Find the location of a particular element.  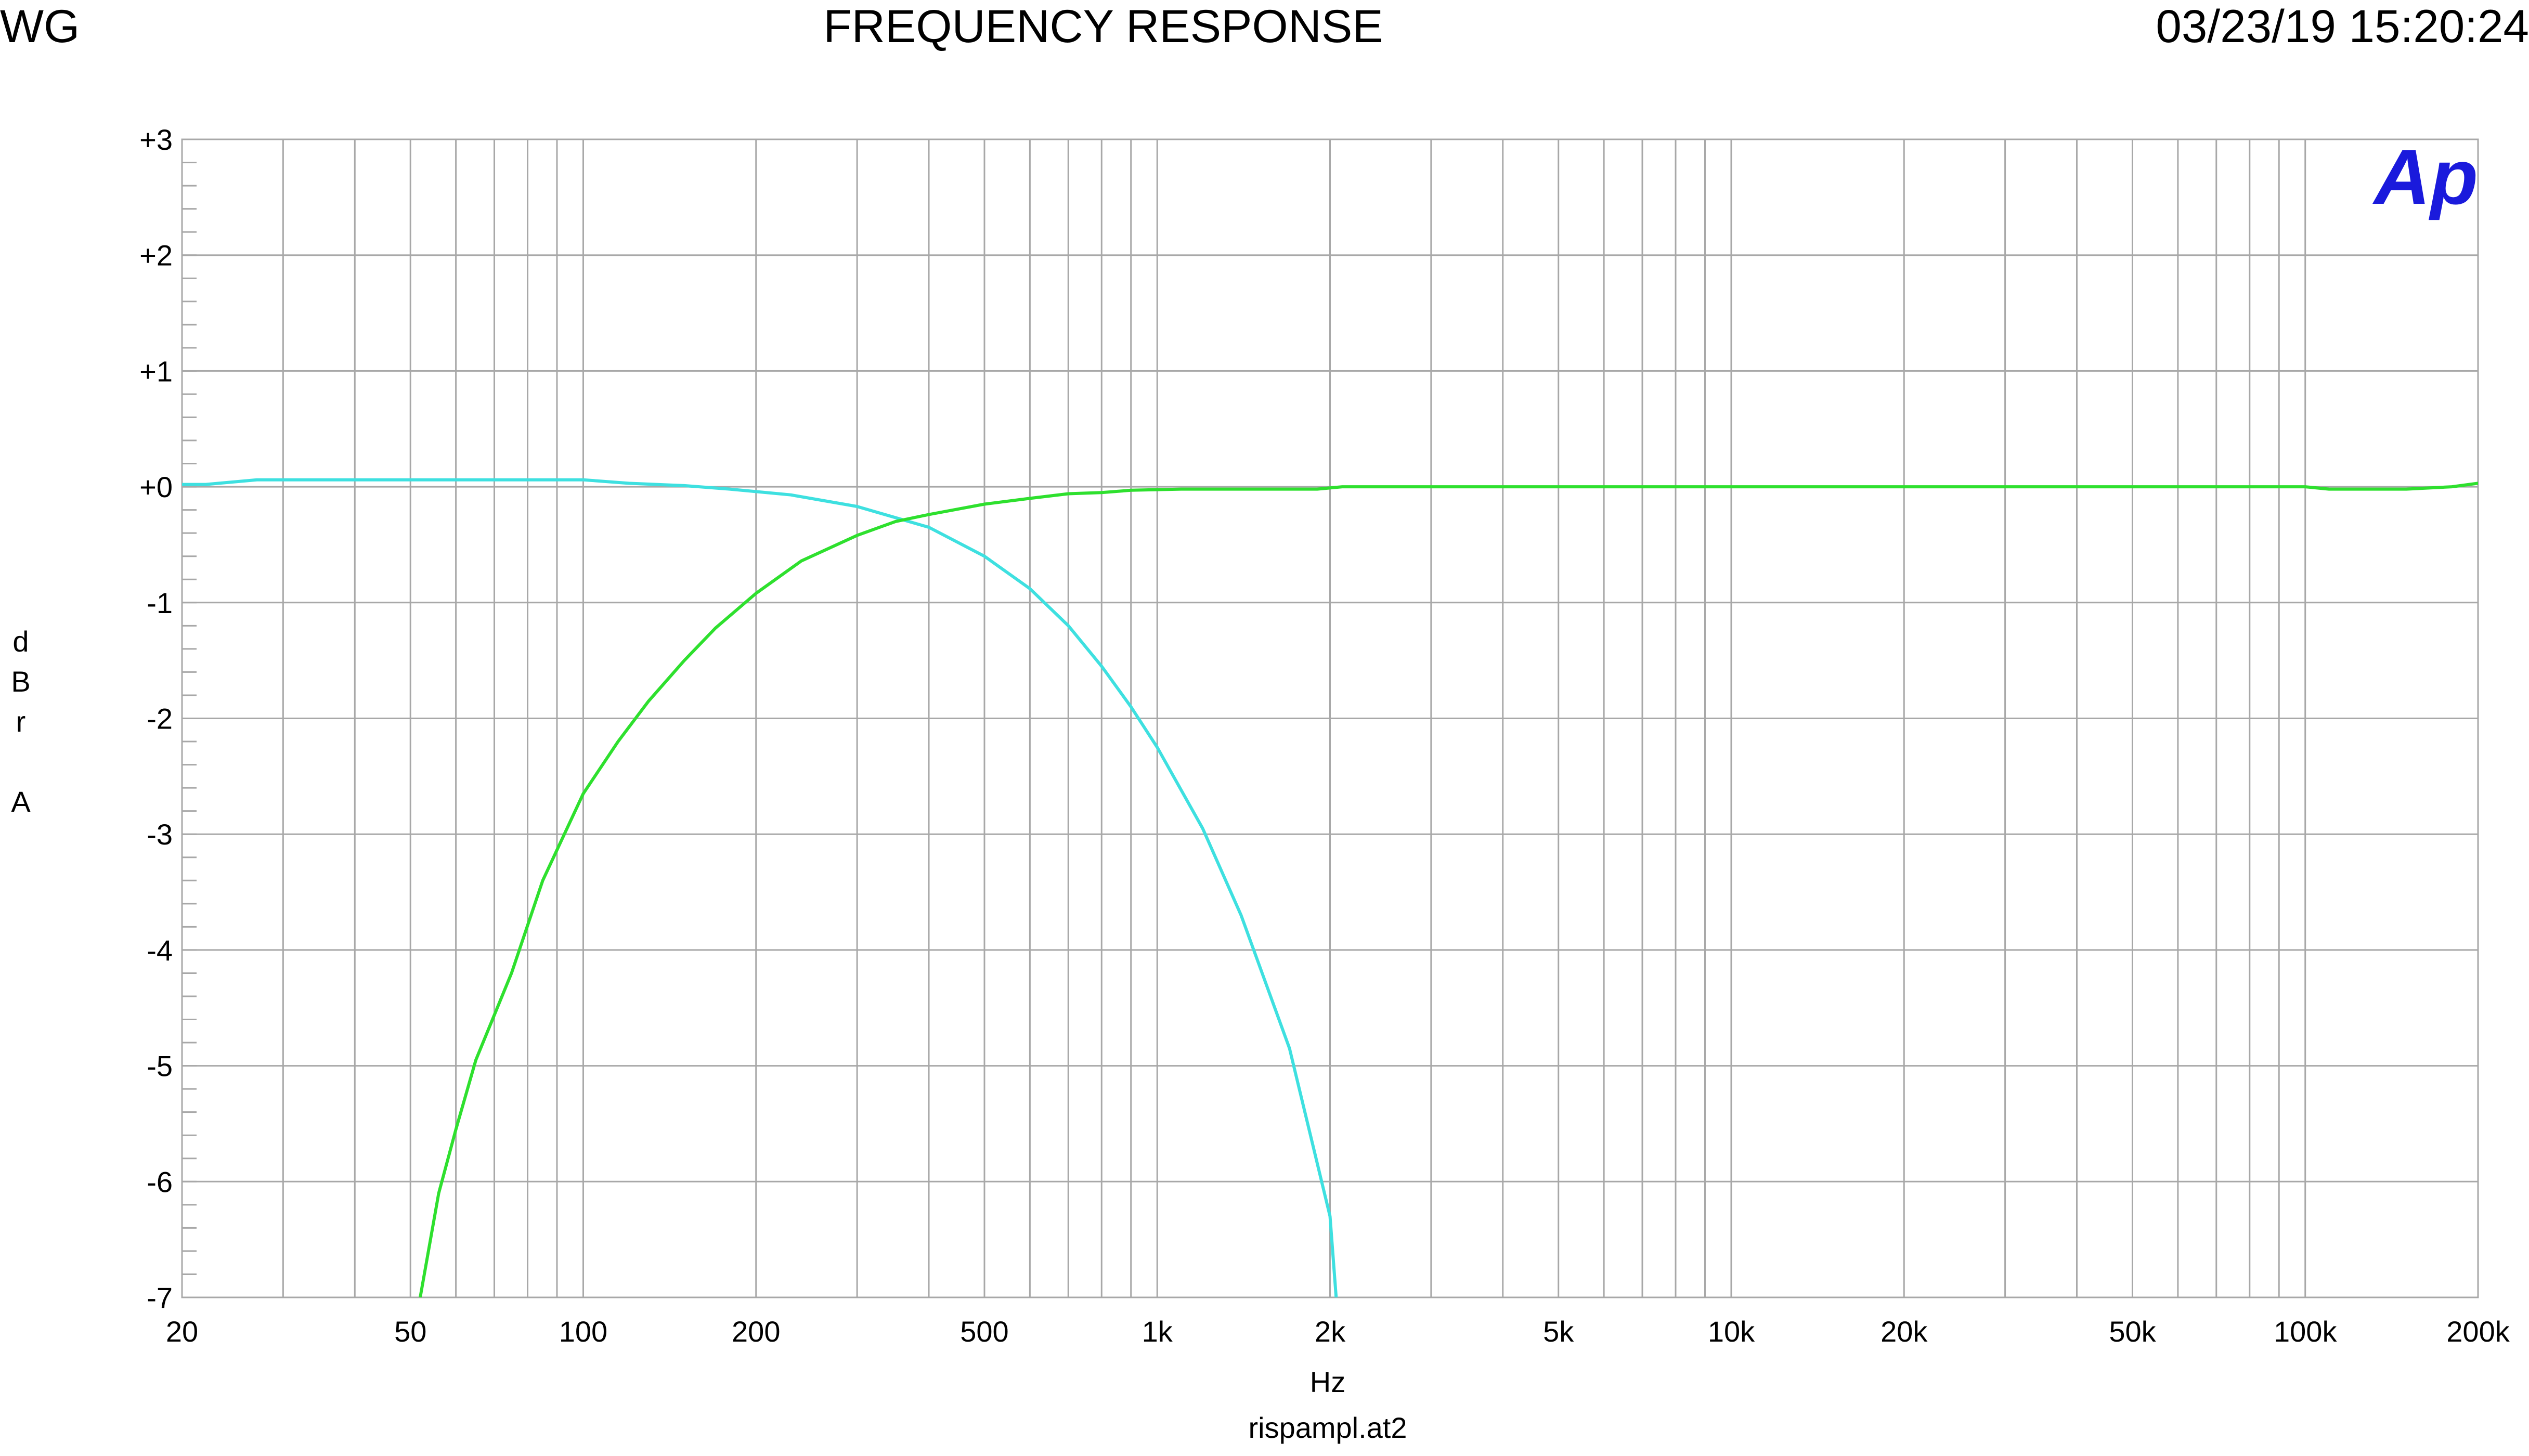

file-caption: rispampl.at2 is located at coordinates (1327, 1427).